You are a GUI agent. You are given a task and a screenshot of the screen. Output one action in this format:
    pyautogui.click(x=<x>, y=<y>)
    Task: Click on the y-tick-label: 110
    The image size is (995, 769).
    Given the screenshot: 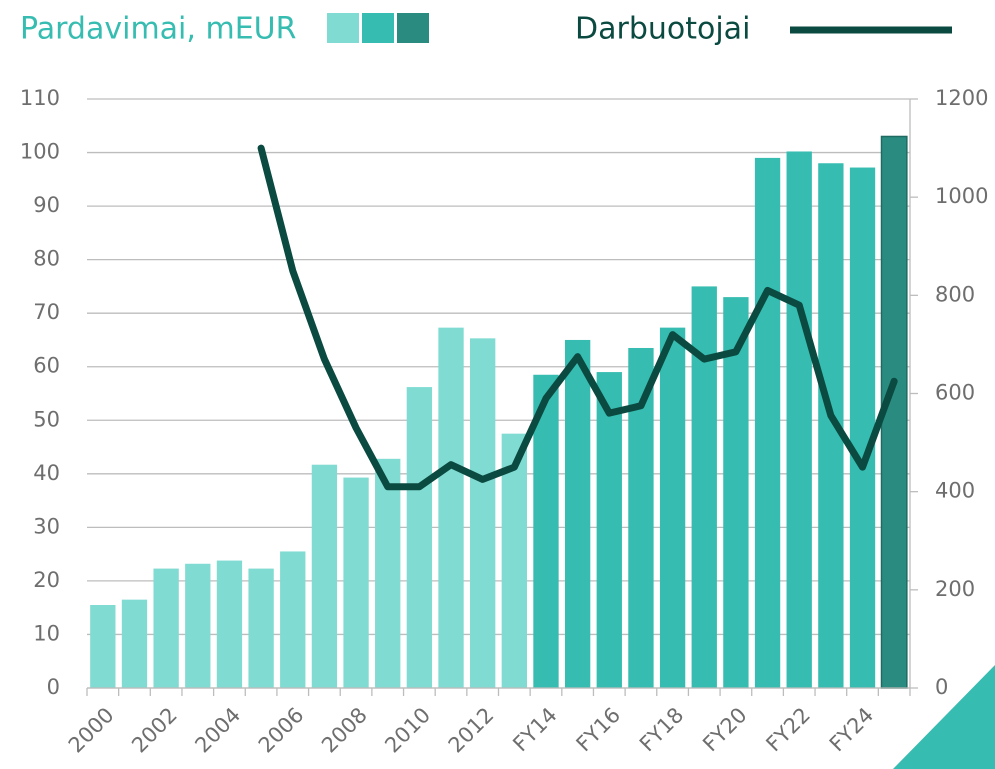 What is the action you would take?
    pyautogui.click(x=40, y=98)
    